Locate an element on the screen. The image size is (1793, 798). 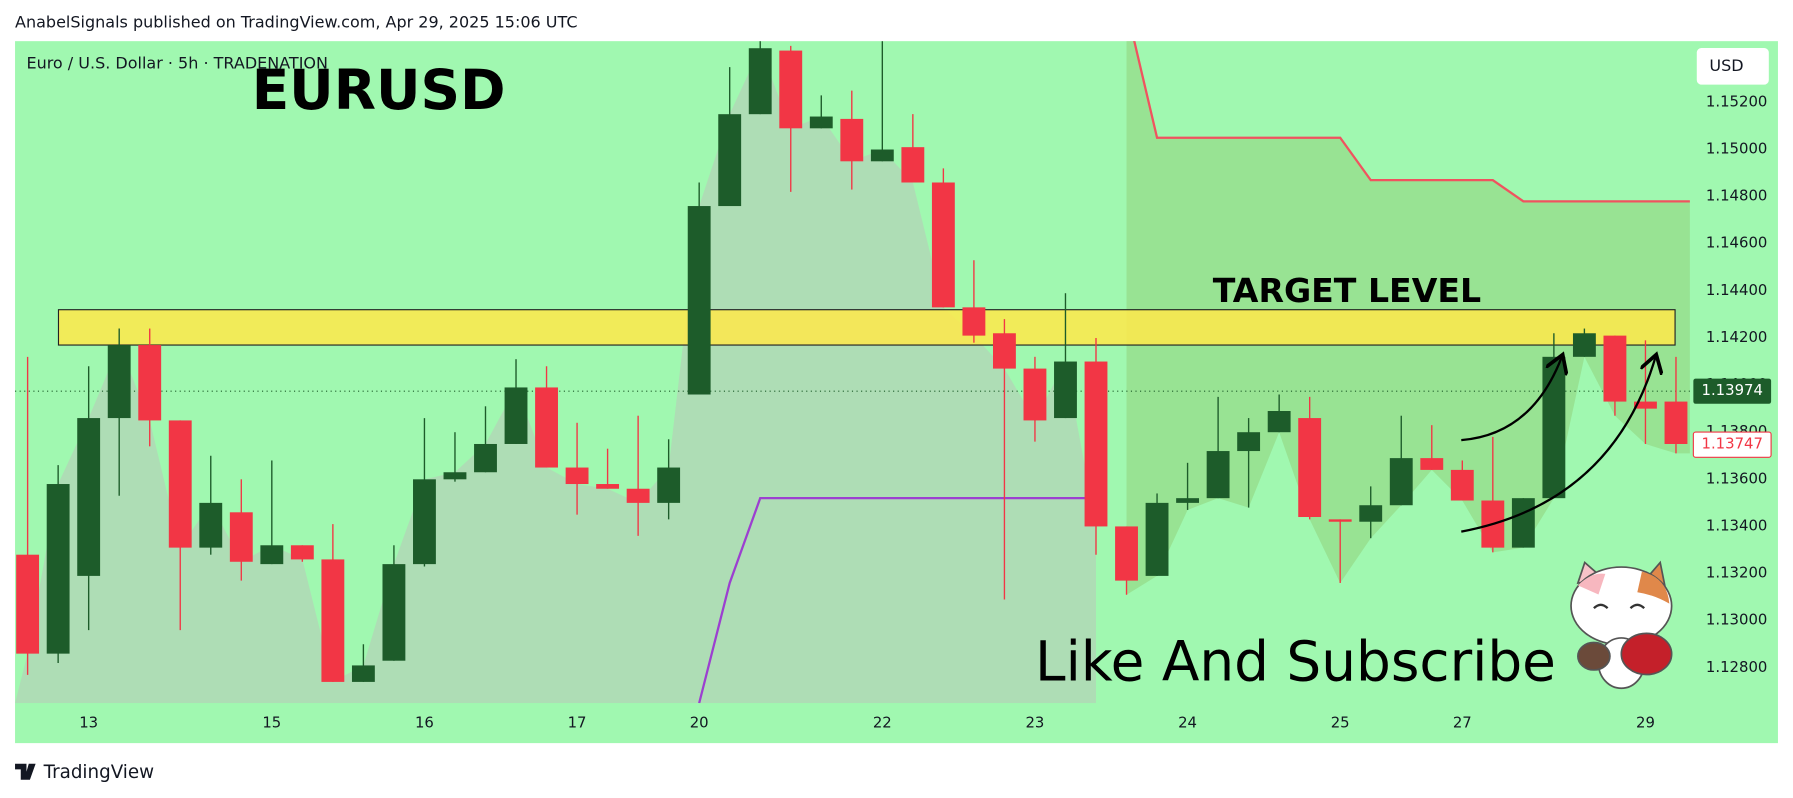
price-label: 1.13974 is located at coordinates (1732, 390).